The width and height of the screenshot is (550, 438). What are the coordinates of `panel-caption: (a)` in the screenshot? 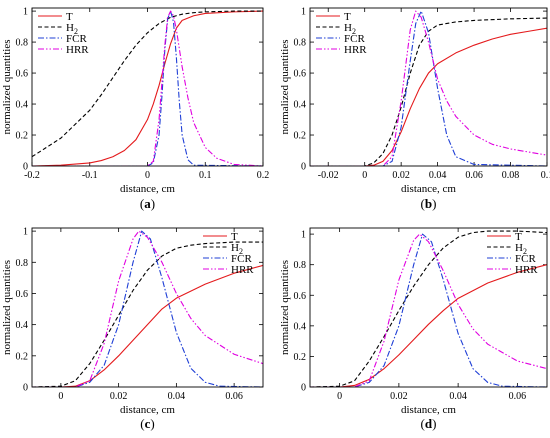 It's located at (147, 203).